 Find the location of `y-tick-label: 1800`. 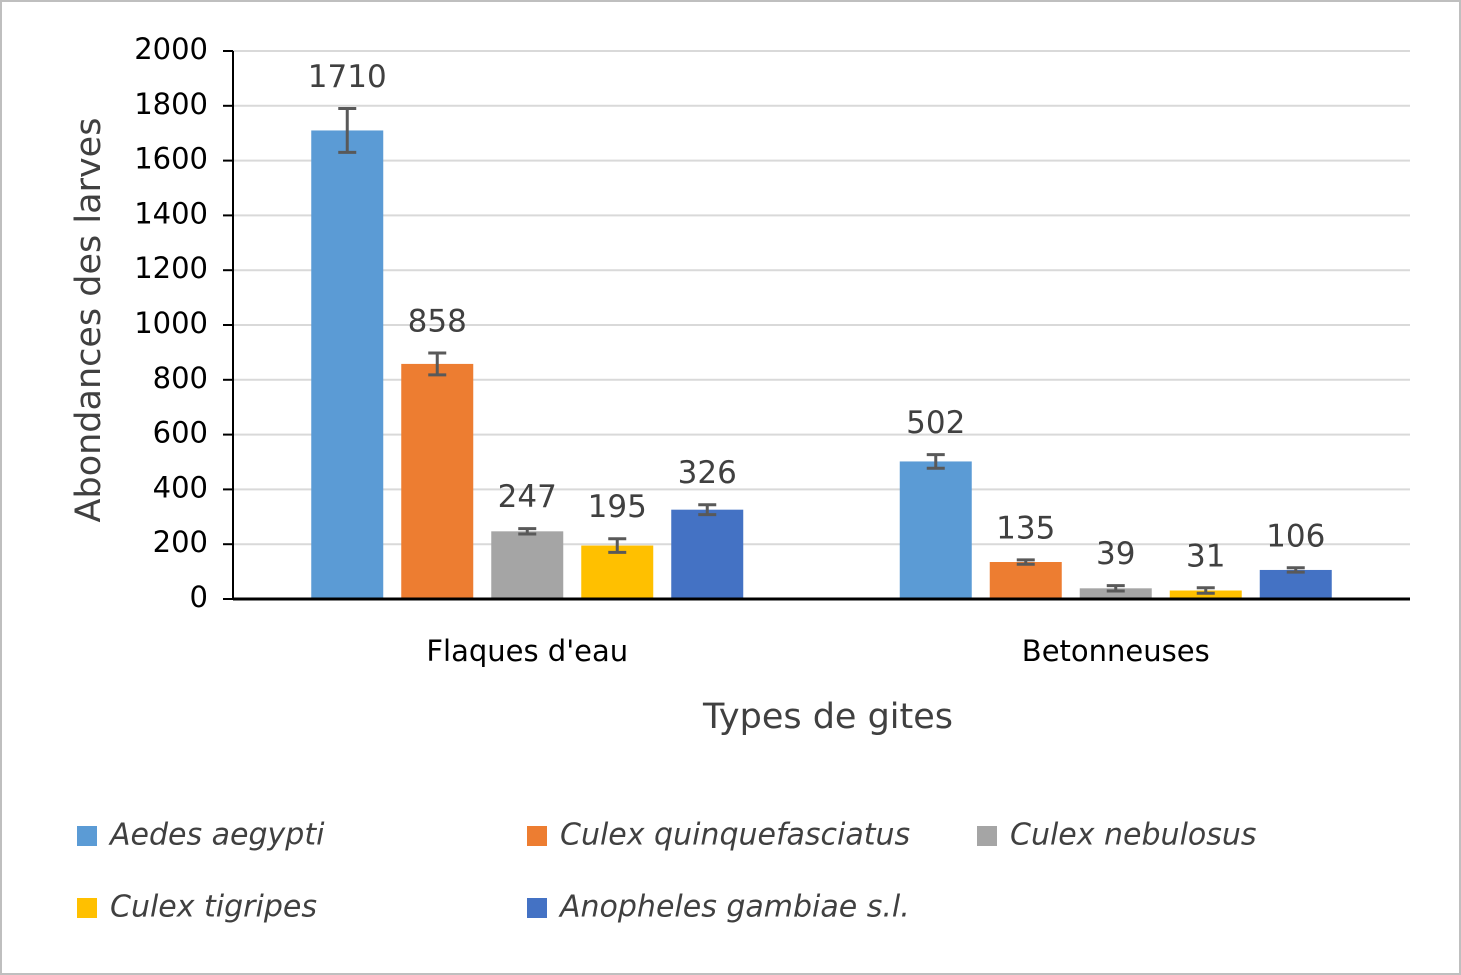

y-tick-label: 1800 is located at coordinates (171, 104).